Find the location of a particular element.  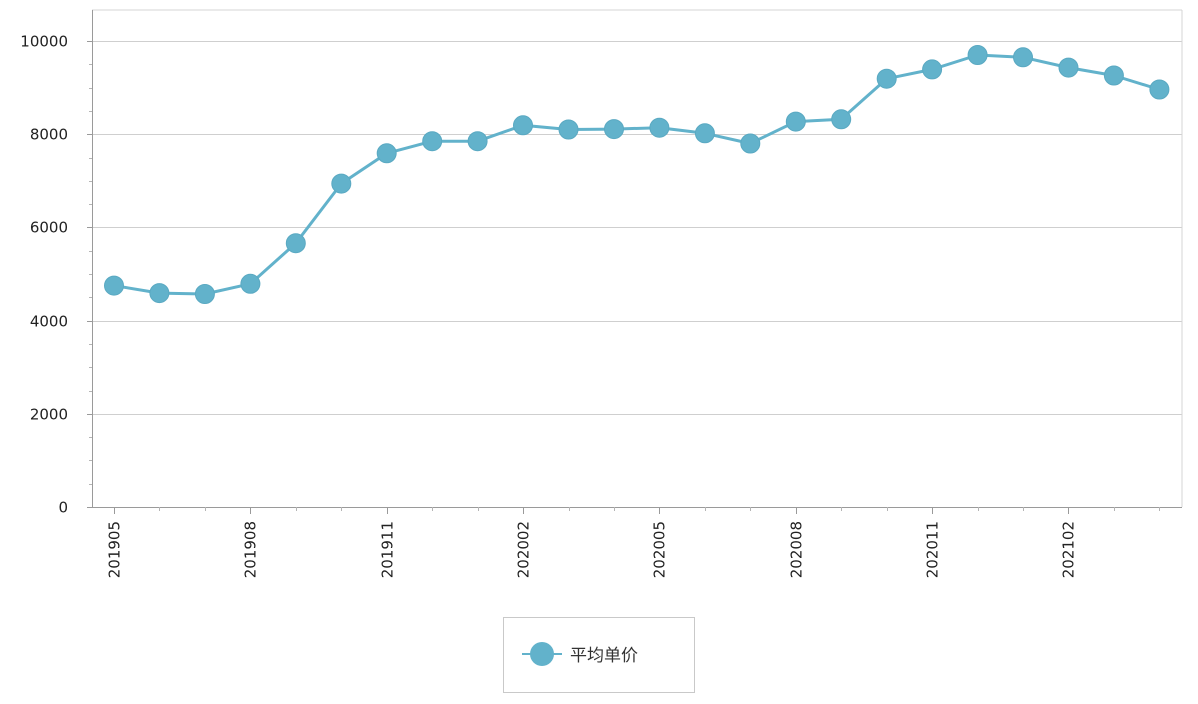

legend-series-label: 平均单价 is located at coordinates (604, 656).